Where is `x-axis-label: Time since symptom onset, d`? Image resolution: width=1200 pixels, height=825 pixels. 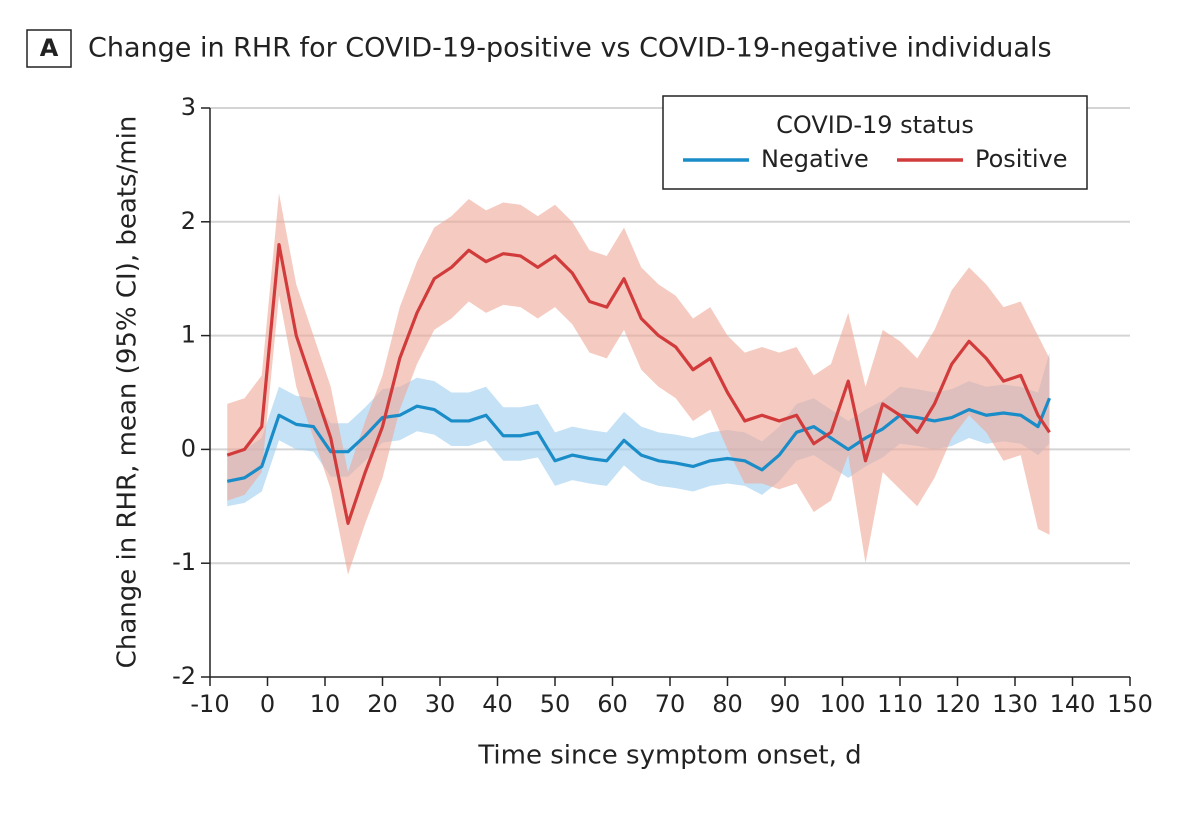 x-axis-label: Time since symptom onset, d is located at coordinates (669, 756).